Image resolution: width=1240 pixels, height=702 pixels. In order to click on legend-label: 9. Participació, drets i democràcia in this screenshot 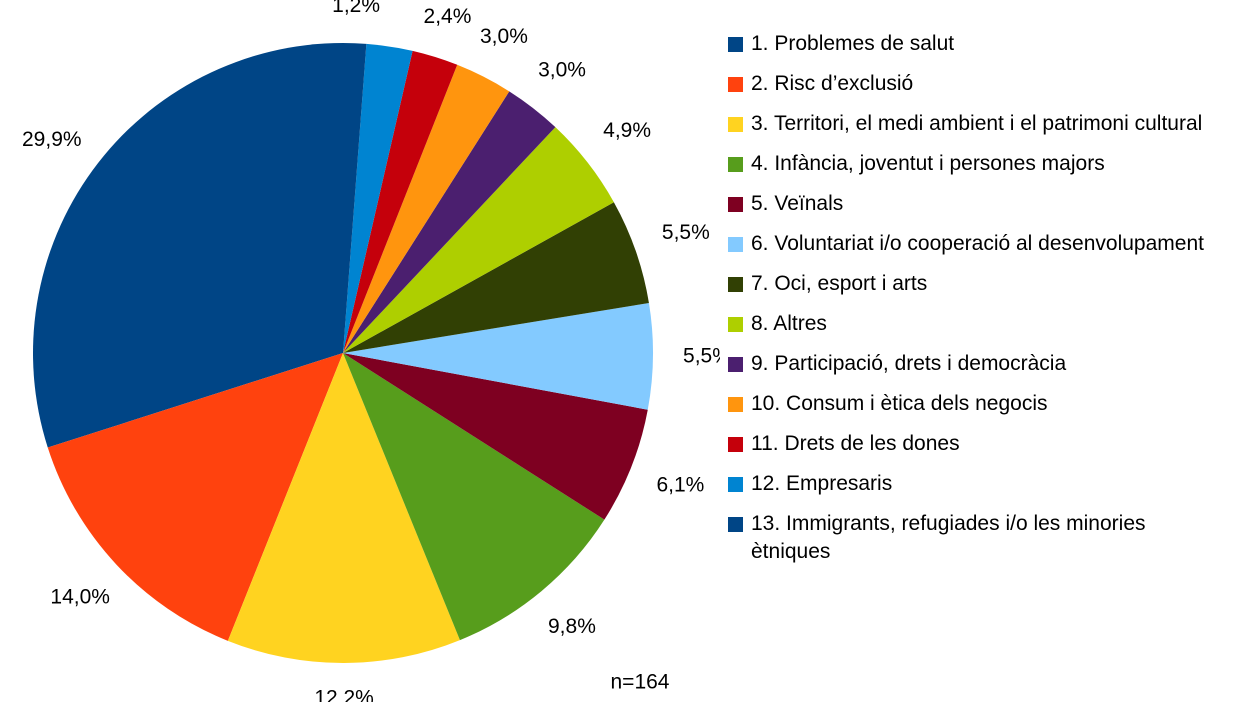, I will do `click(909, 363)`.